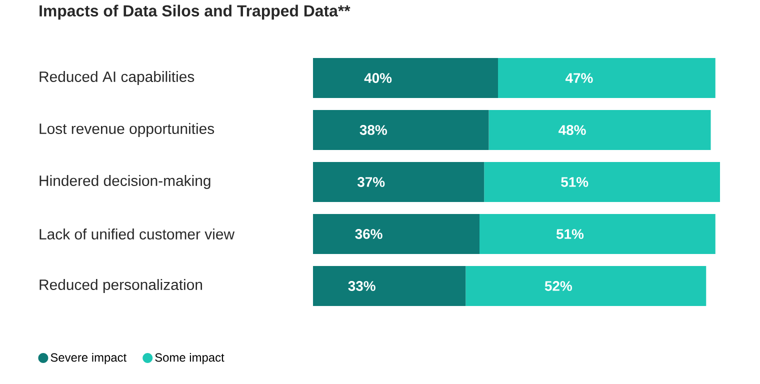  I want to click on y-tick-label: Hindered decision-making, so click(125, 182).